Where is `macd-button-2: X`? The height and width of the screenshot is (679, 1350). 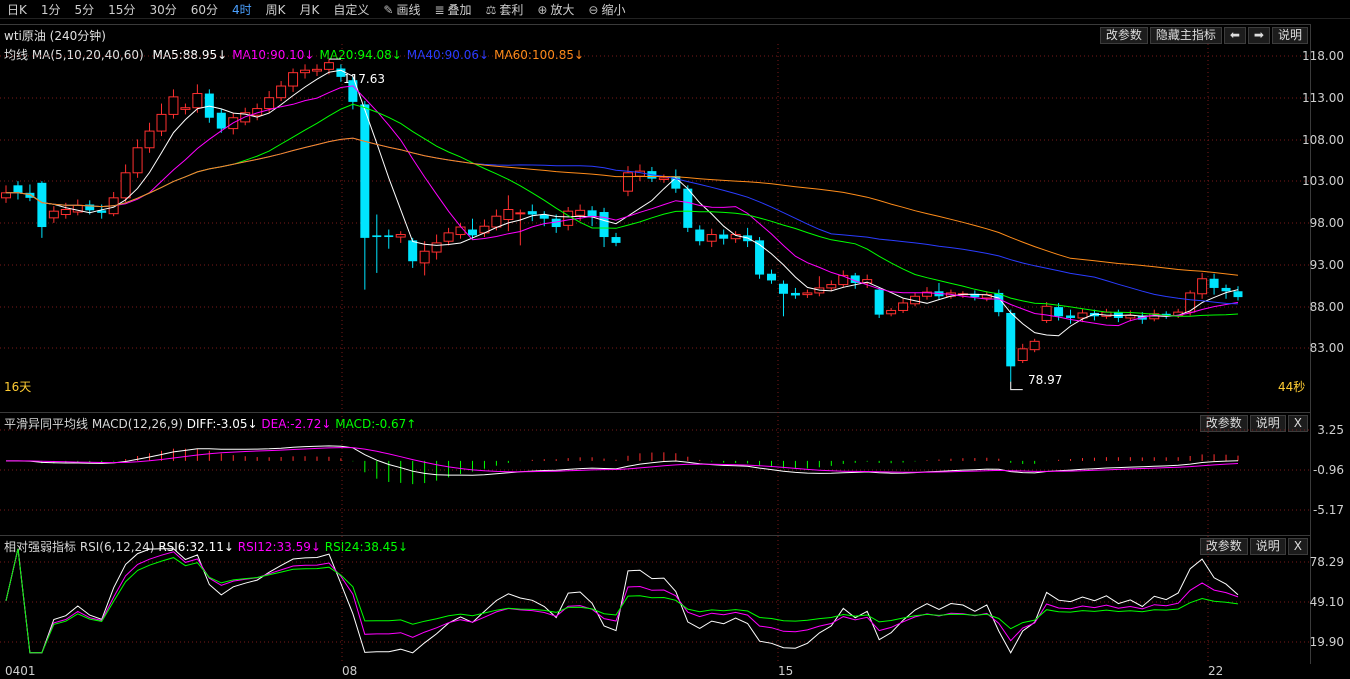
macd-button-2: X is located at coordinates (1297, 423).